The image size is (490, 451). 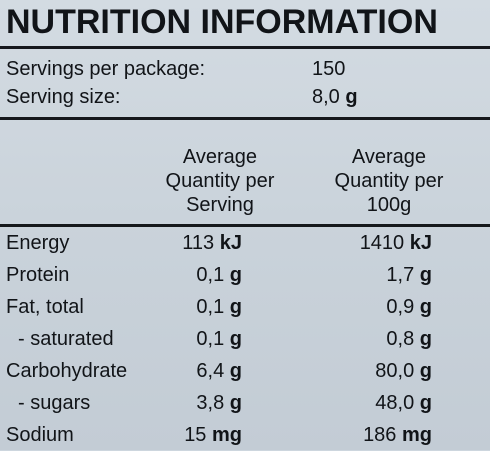 I want to click on panel-title: NUTRITION INFORMATION, so click(x=222, y=22).